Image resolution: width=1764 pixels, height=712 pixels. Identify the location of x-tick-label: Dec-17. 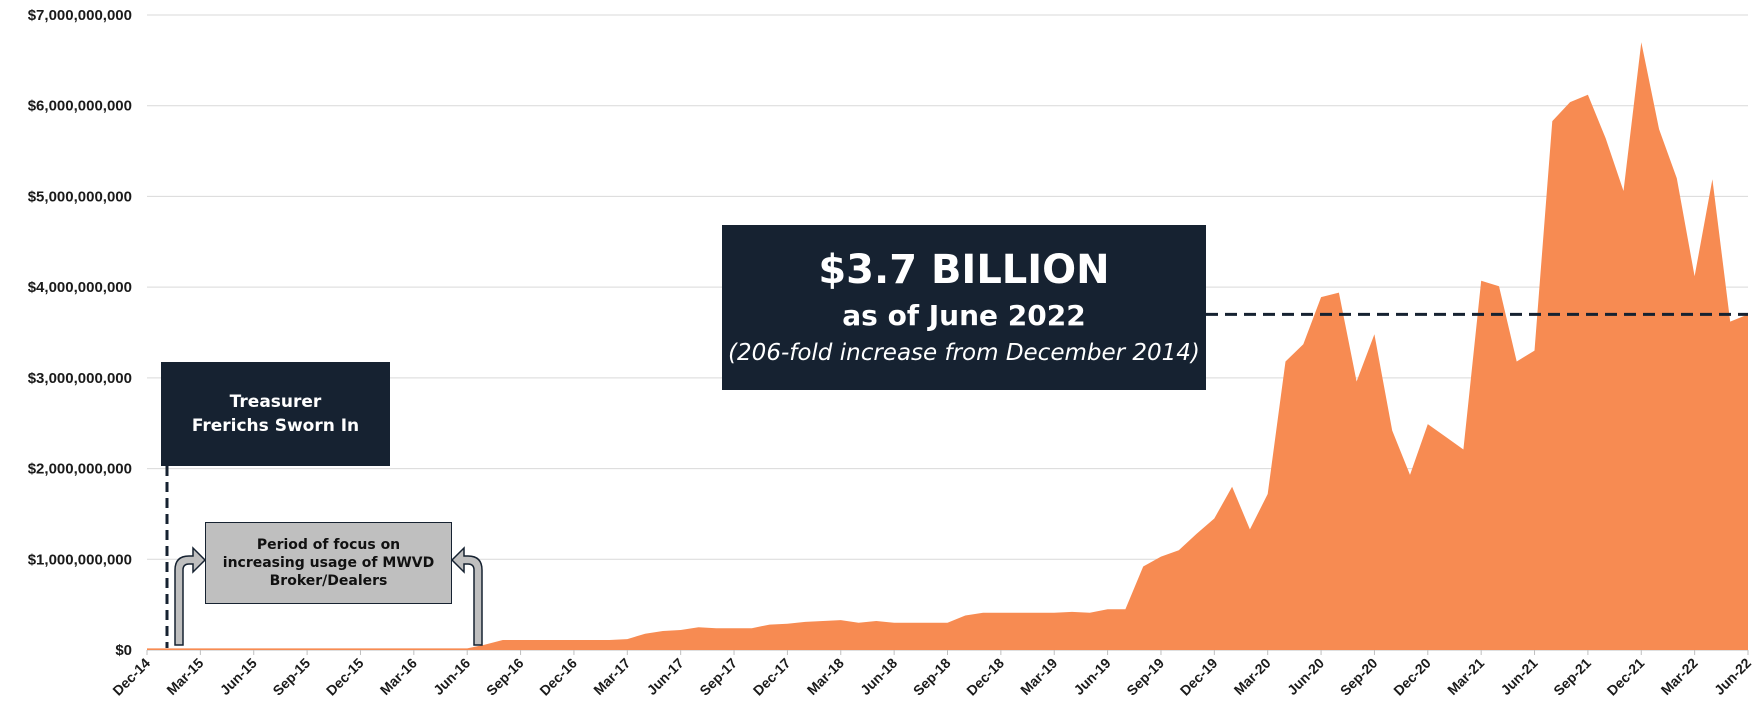
(772, 677).